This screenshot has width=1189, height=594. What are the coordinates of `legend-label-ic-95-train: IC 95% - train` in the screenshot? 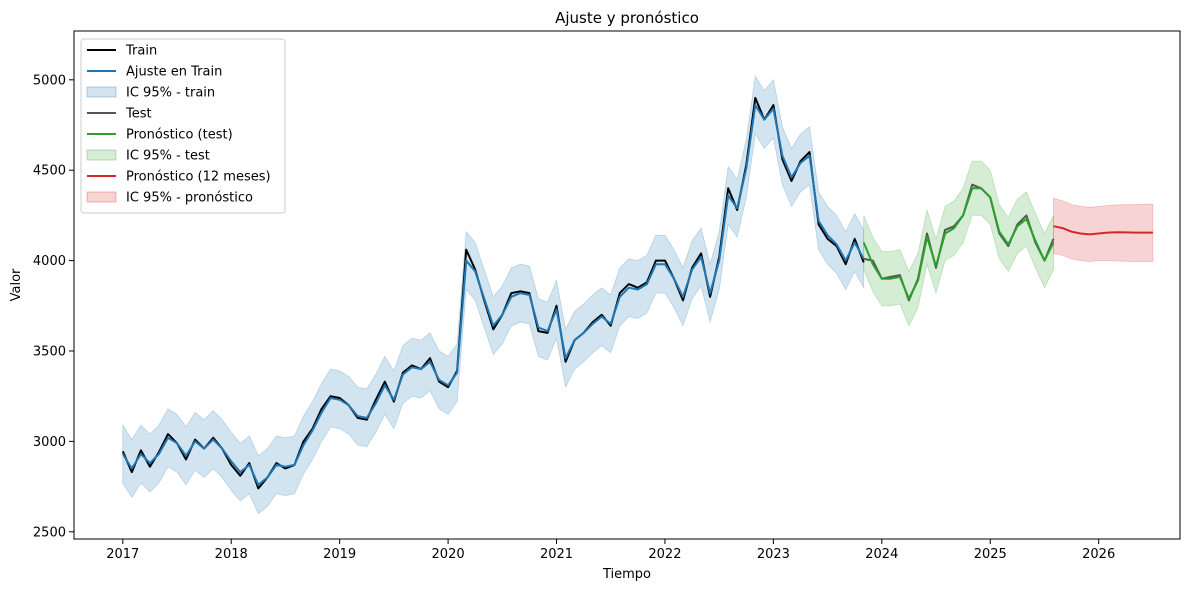 It's located at (170, 93).